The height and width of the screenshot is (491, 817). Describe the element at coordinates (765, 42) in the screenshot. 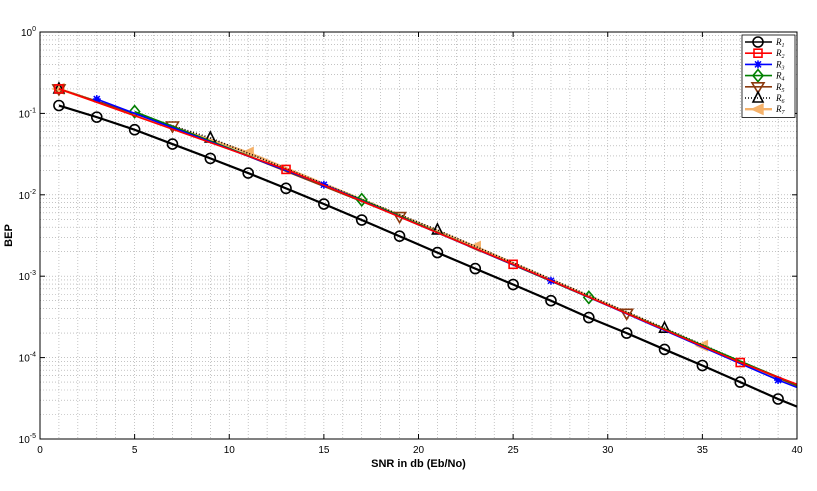

I see `legend-entry-r1: R1` at that location.